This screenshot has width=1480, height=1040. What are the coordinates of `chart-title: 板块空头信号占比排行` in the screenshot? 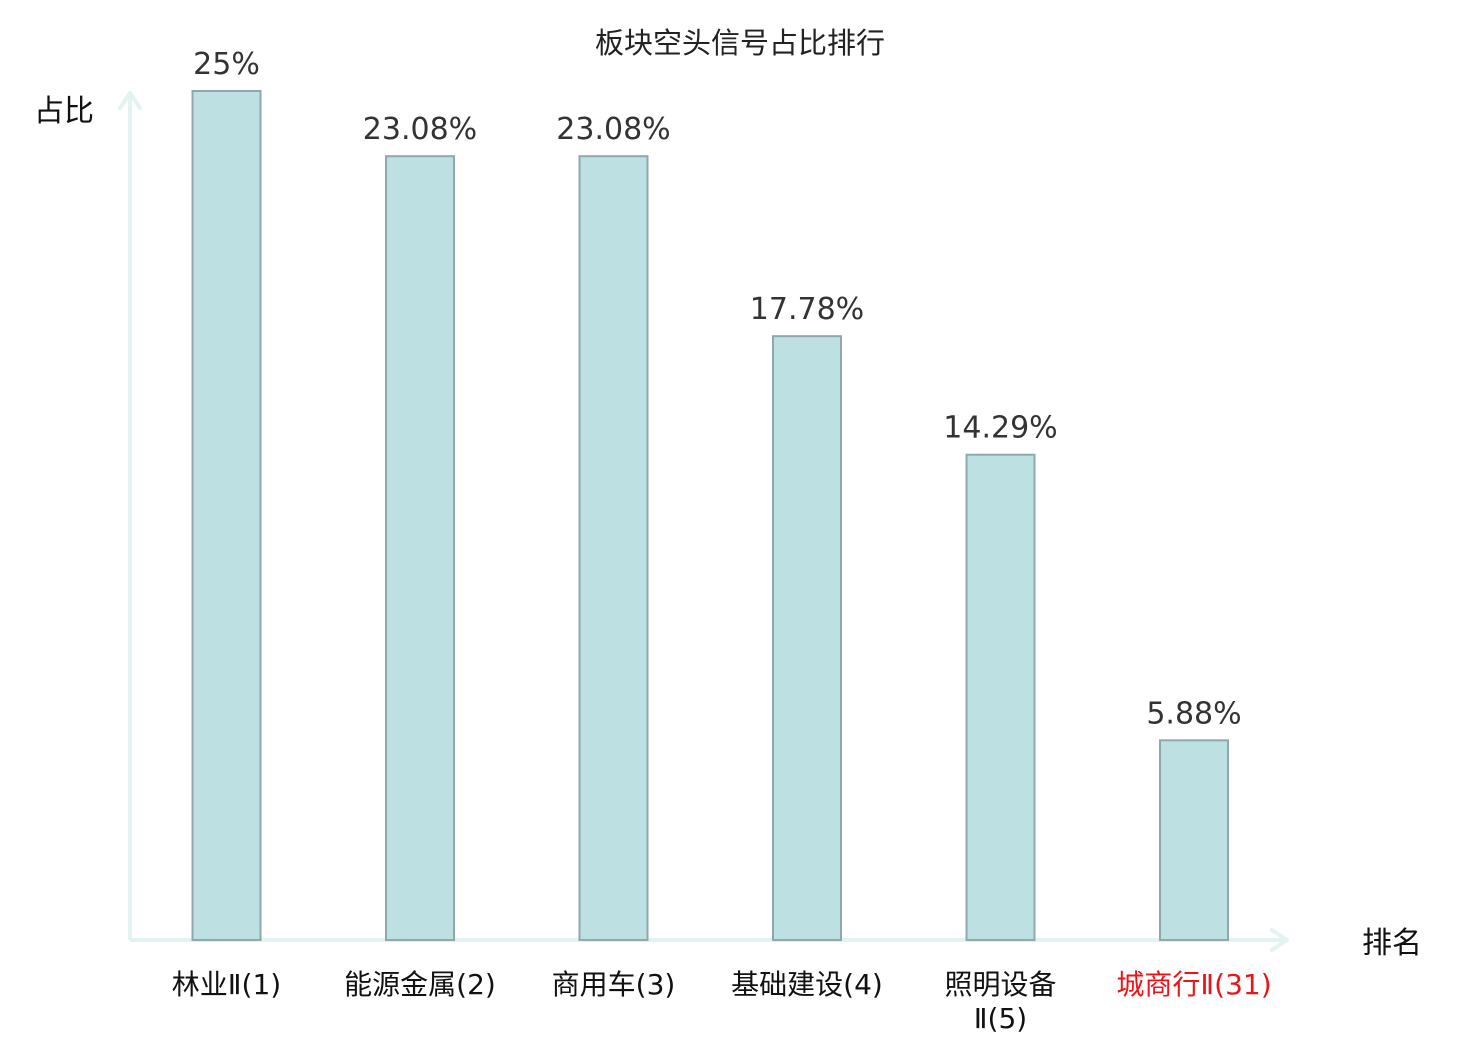 It's located at (740, 43).